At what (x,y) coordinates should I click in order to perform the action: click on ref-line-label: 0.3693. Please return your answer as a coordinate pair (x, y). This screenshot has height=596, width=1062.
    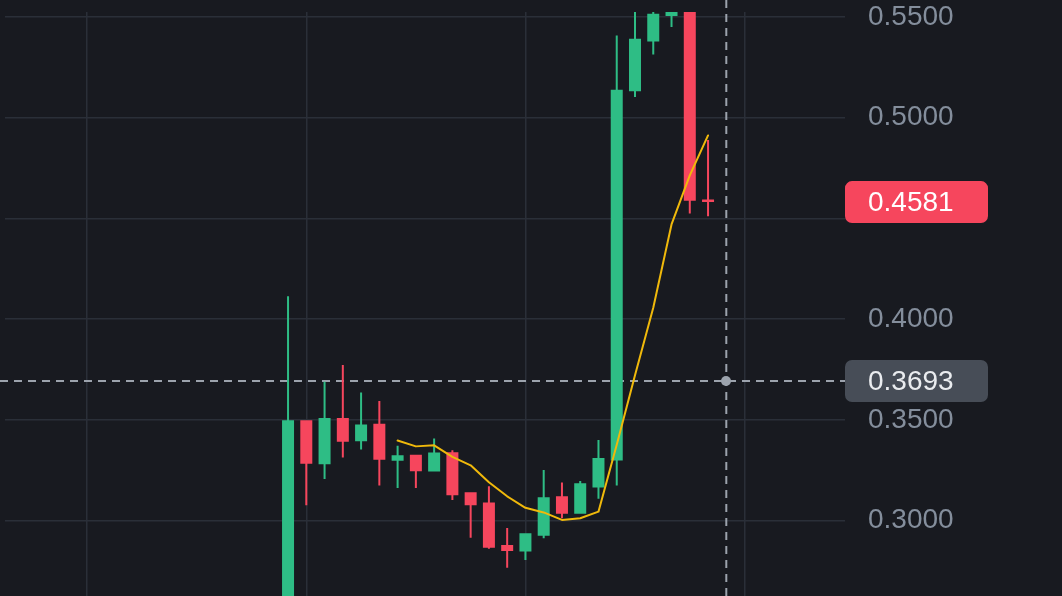
    Looking at the image, I should click on (911, 380).